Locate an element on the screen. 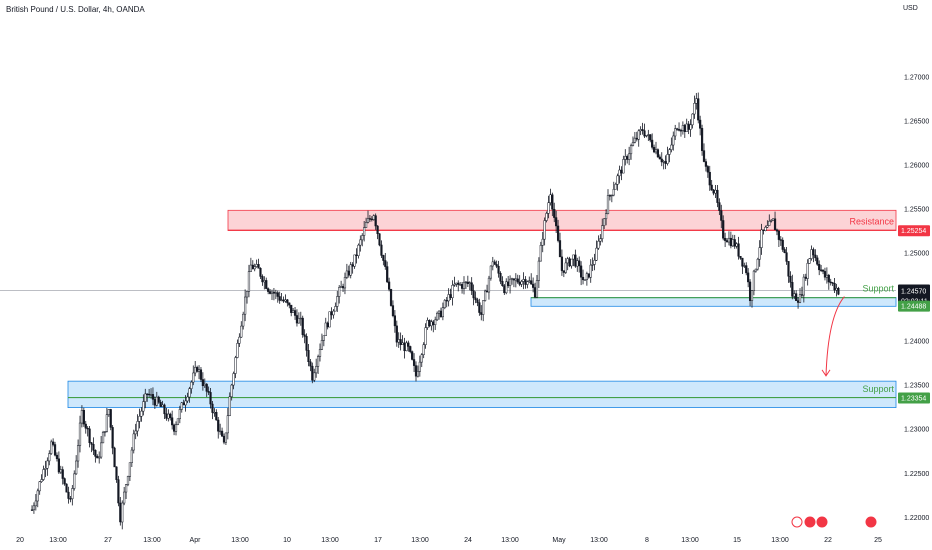 The width and height of the screenshot is (932, 550). x-tick-label: 25 is located at coordinates (878, 540).